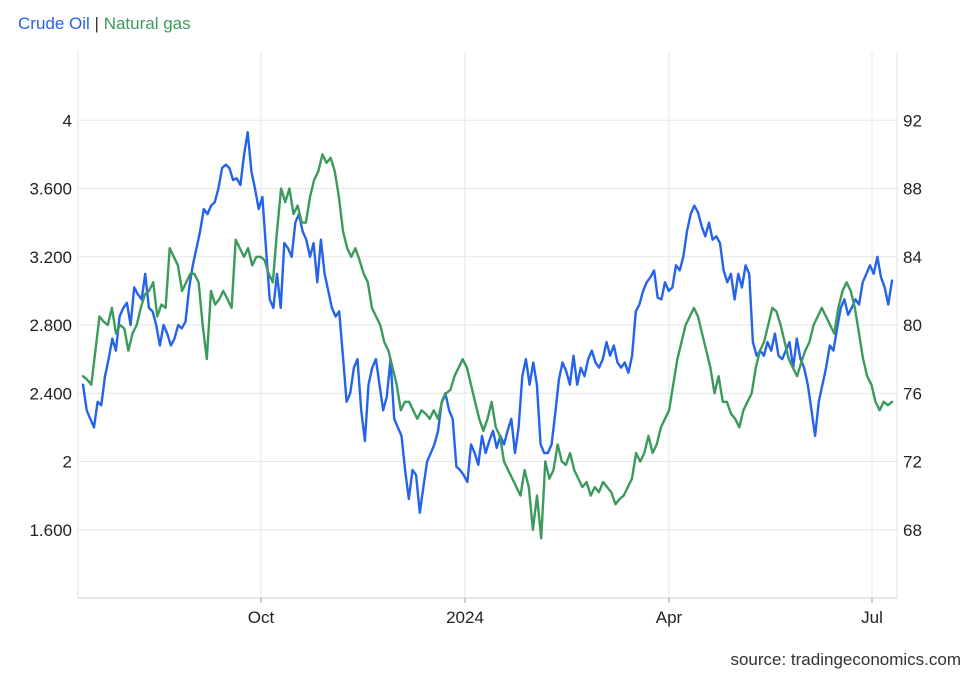  I want to click on y-left-tick-label: 2, so click(67, 462).